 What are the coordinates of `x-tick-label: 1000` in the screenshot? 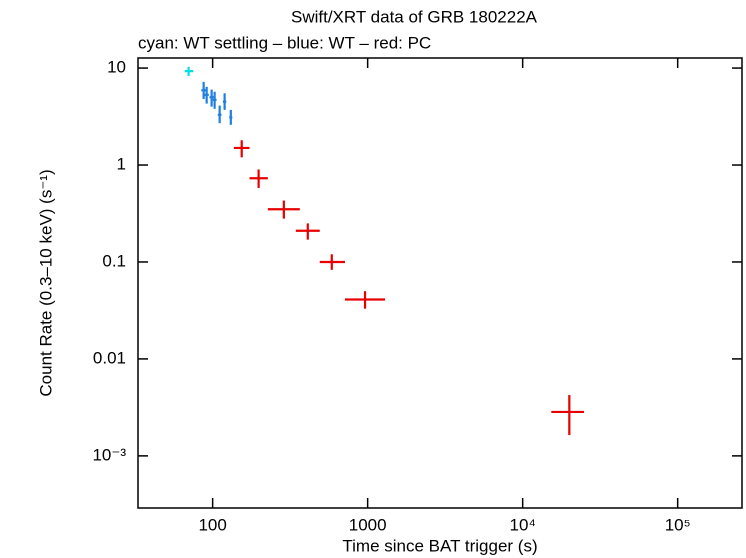 It's located at (368, 524).